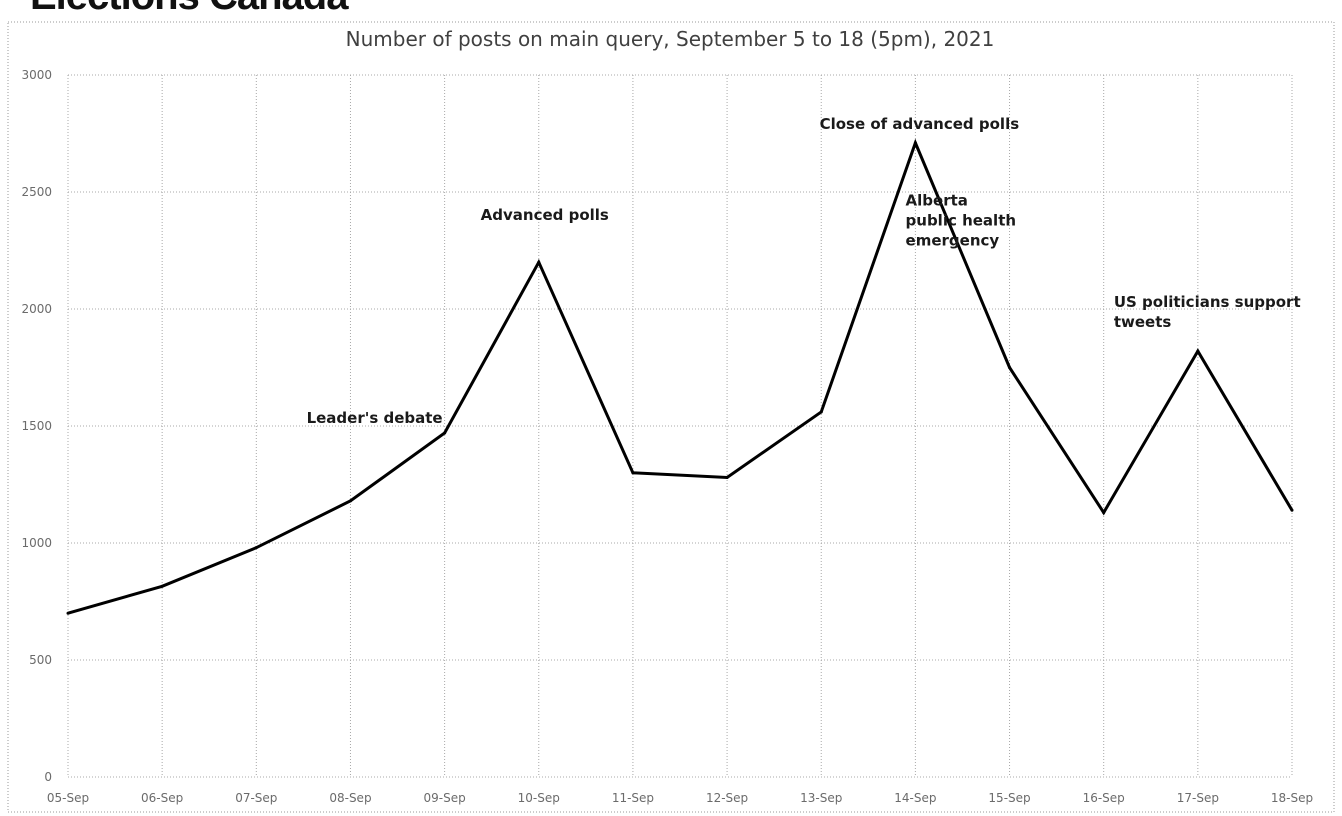 The width and height of the screenshot is (1342, 816). I want to click on y-tick-label: 1000, so click(36, 543).